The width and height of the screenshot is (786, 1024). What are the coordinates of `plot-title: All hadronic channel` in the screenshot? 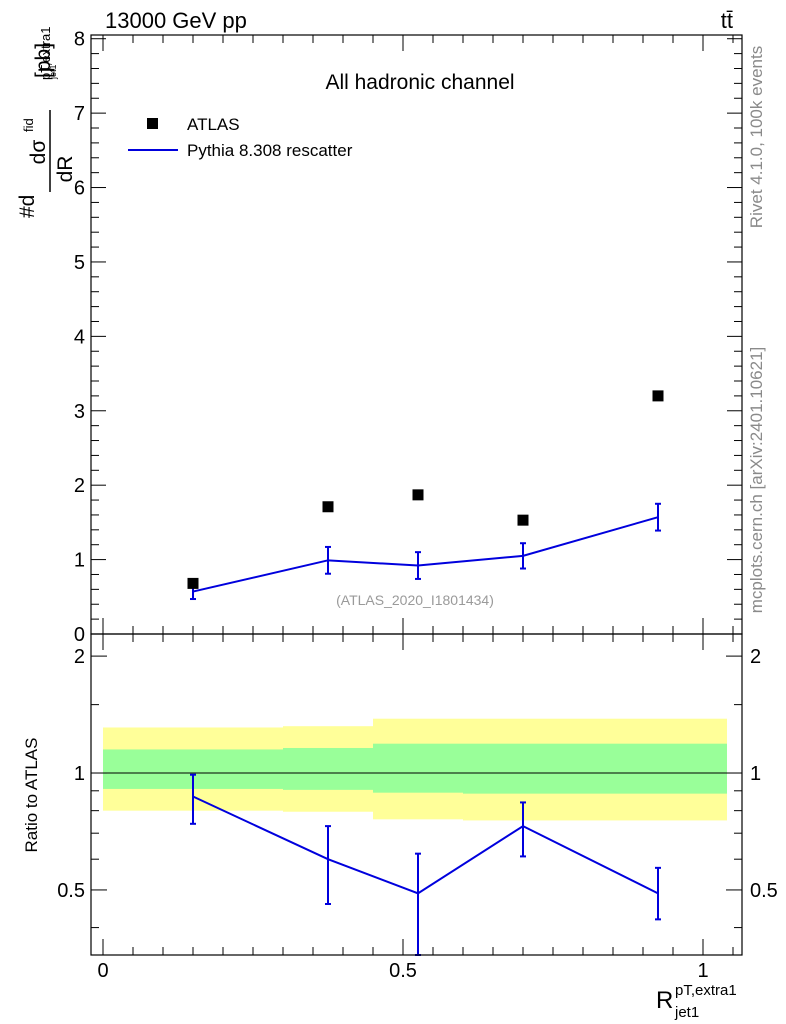 It's located at (419, 82).